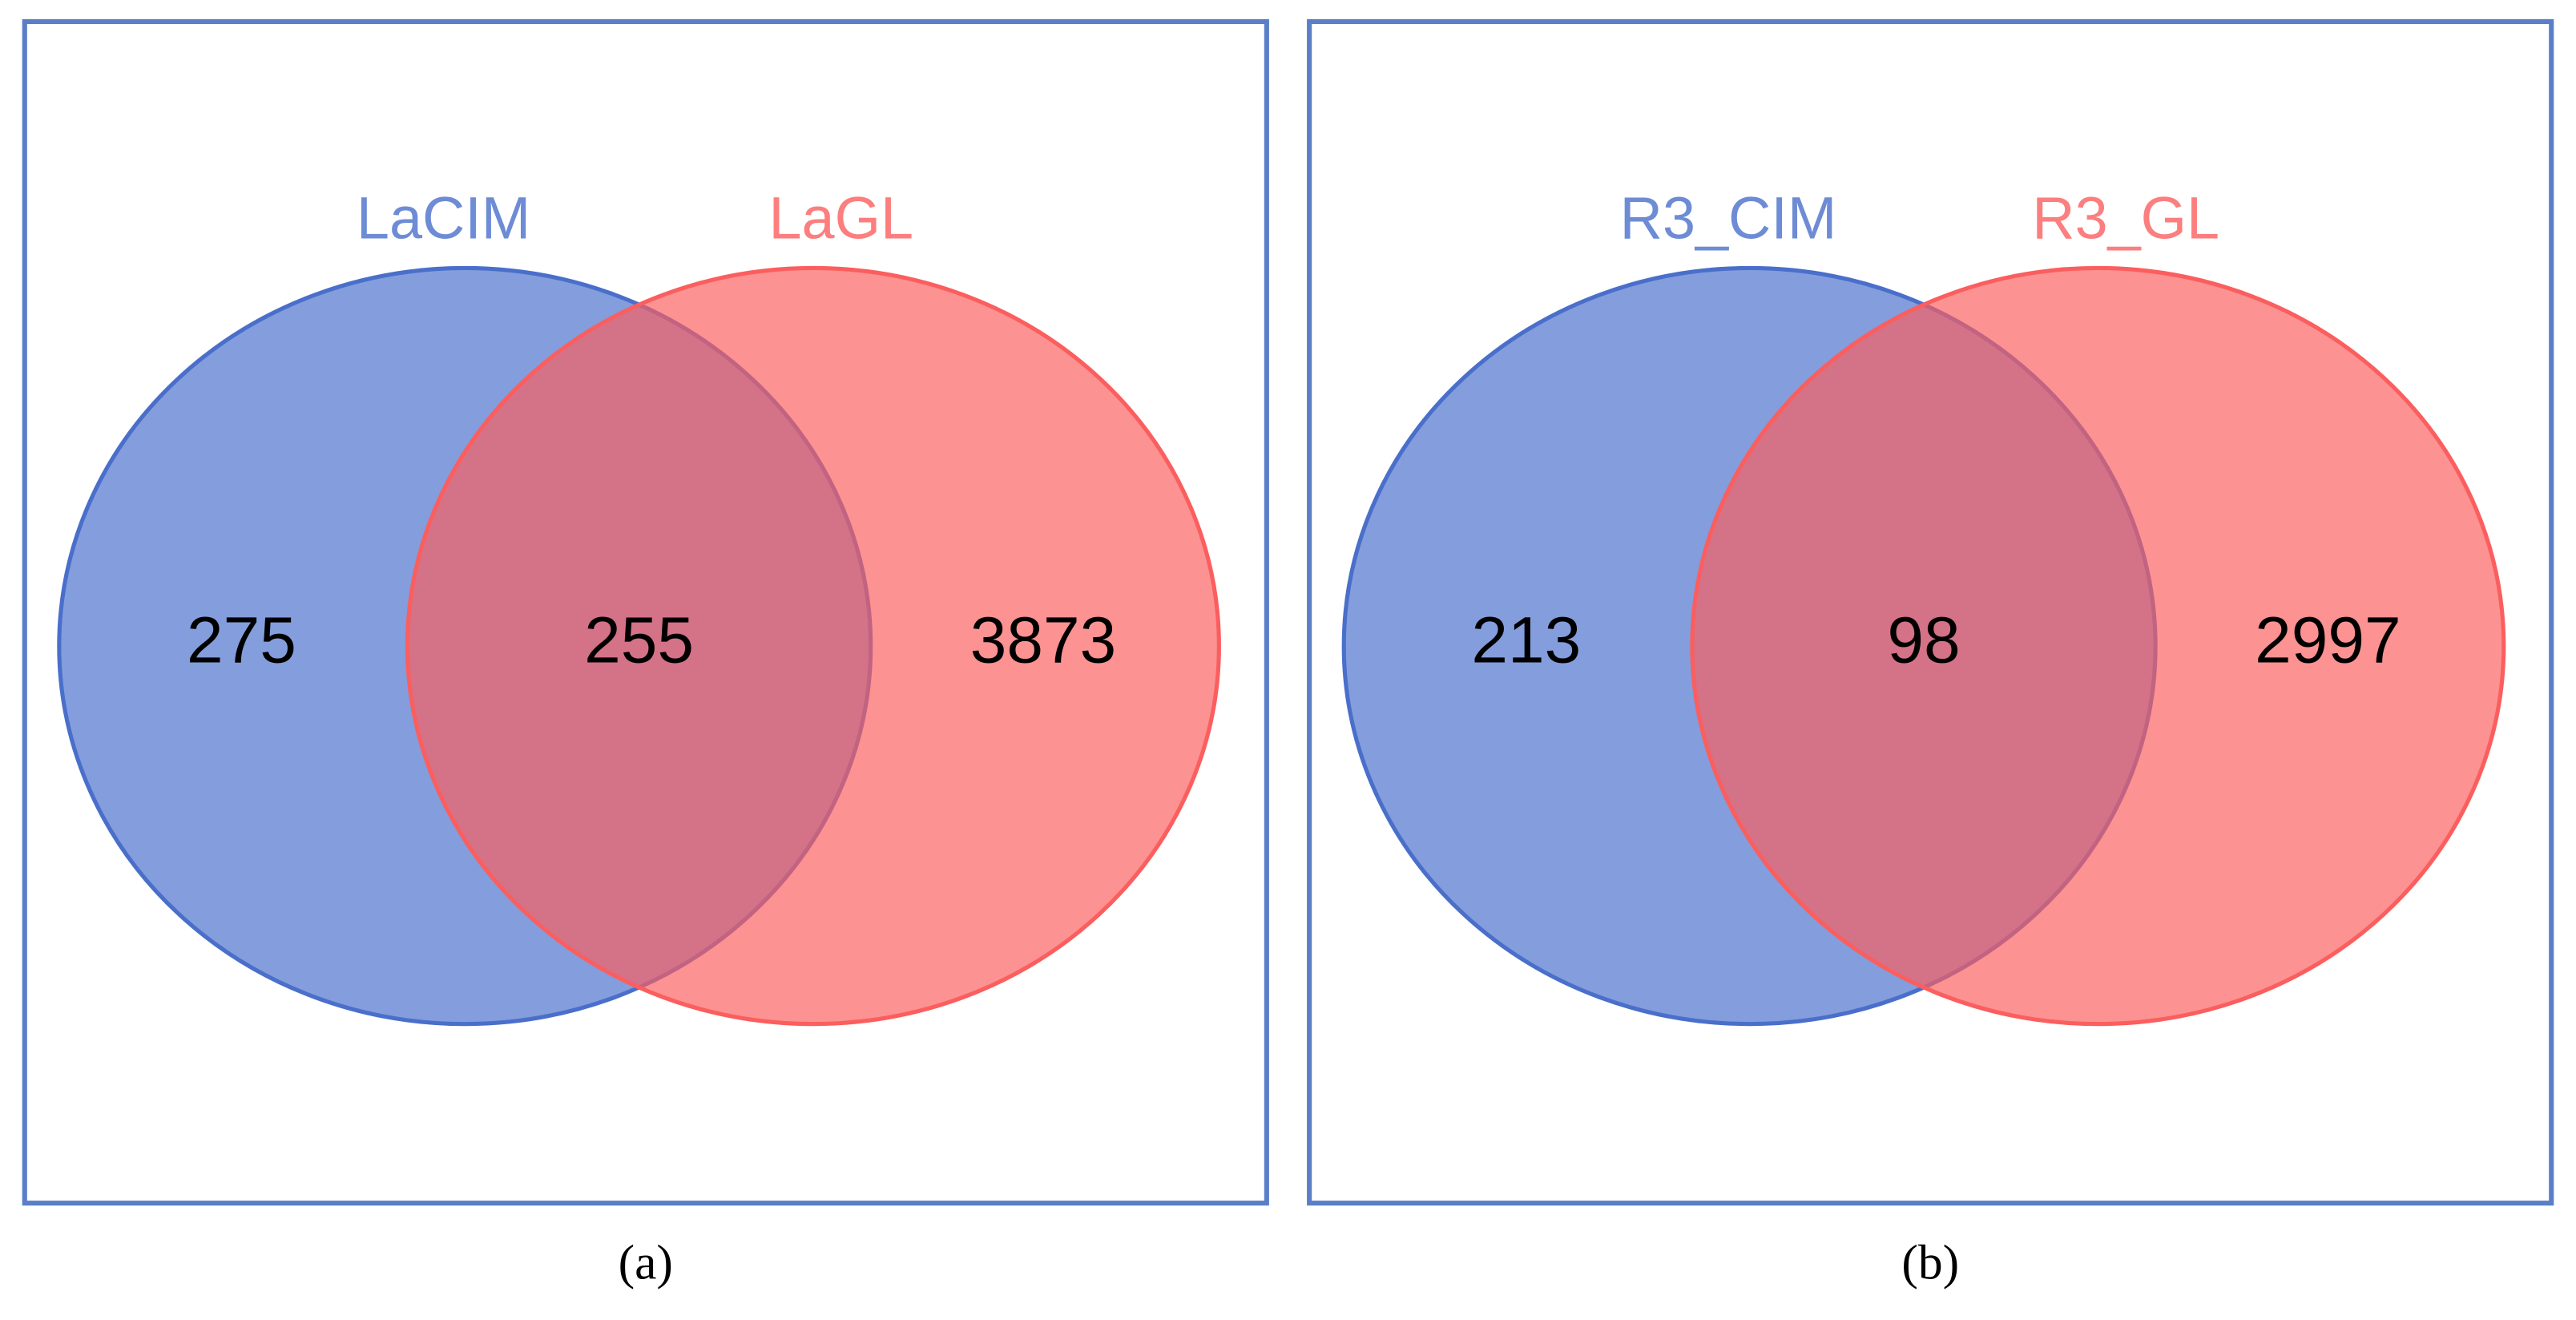 This screenshot has width=2576, height=1320. I want to click on set-label: R3_GL, so click(2125, 218).